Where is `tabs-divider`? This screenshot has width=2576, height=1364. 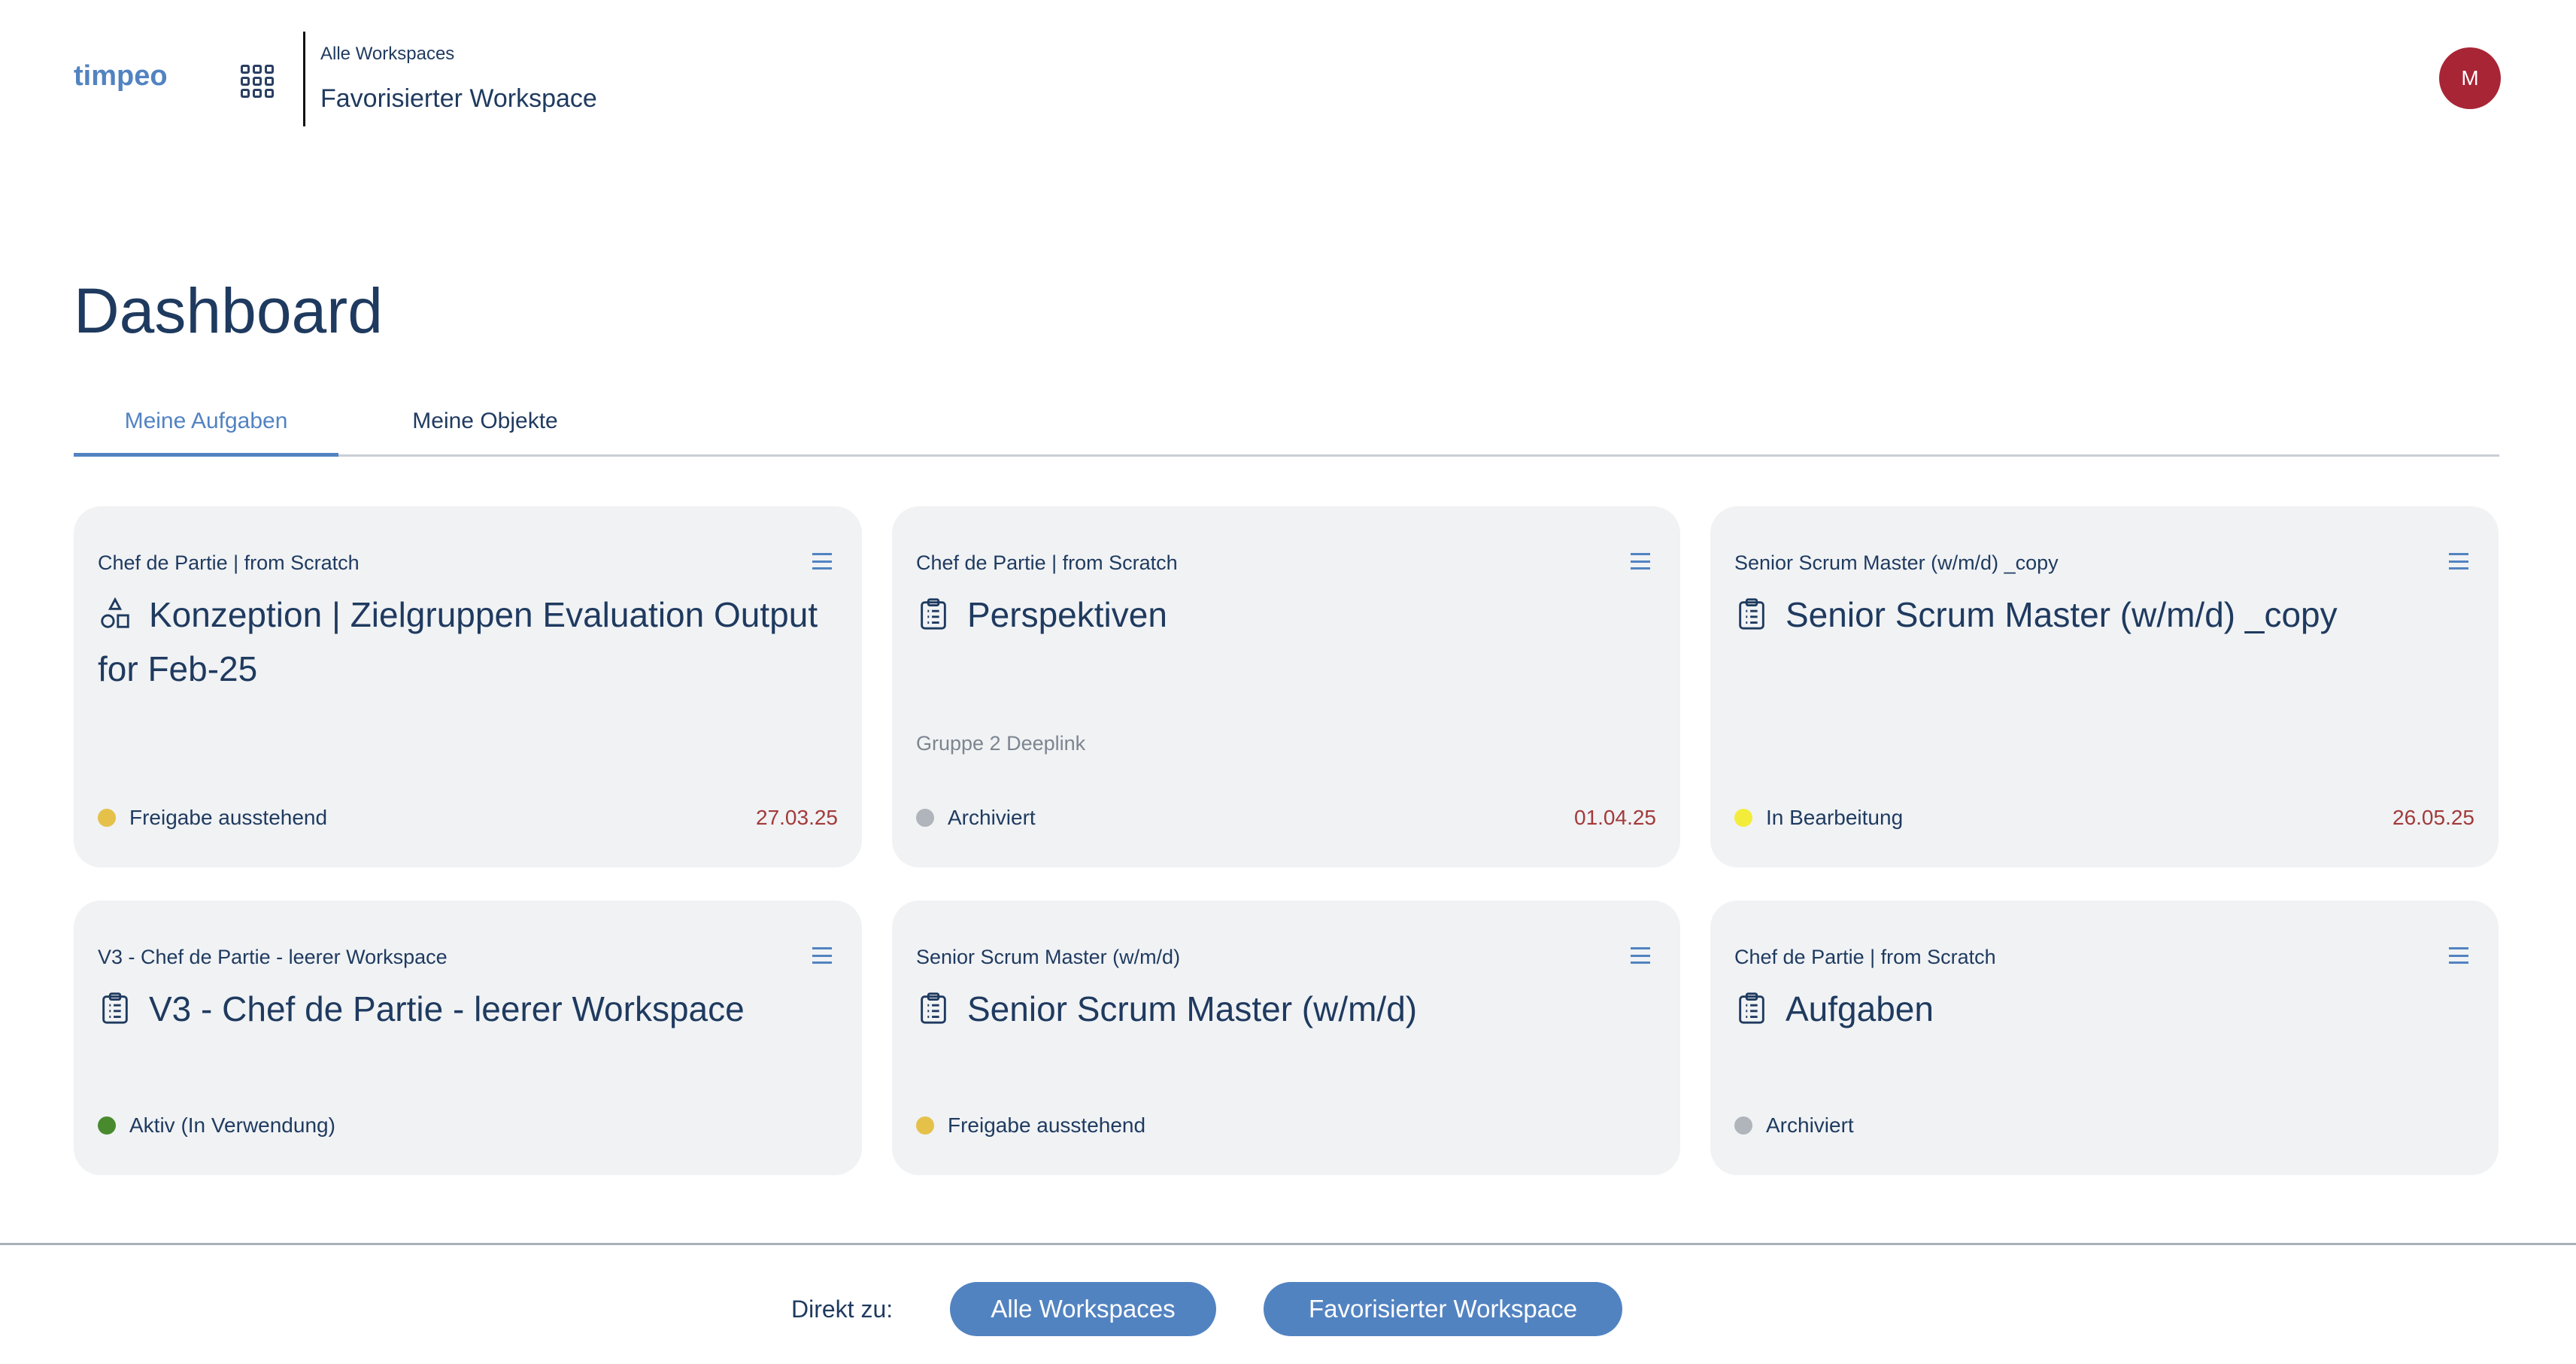 tabs-divider is located at coordinates (1286, 455).